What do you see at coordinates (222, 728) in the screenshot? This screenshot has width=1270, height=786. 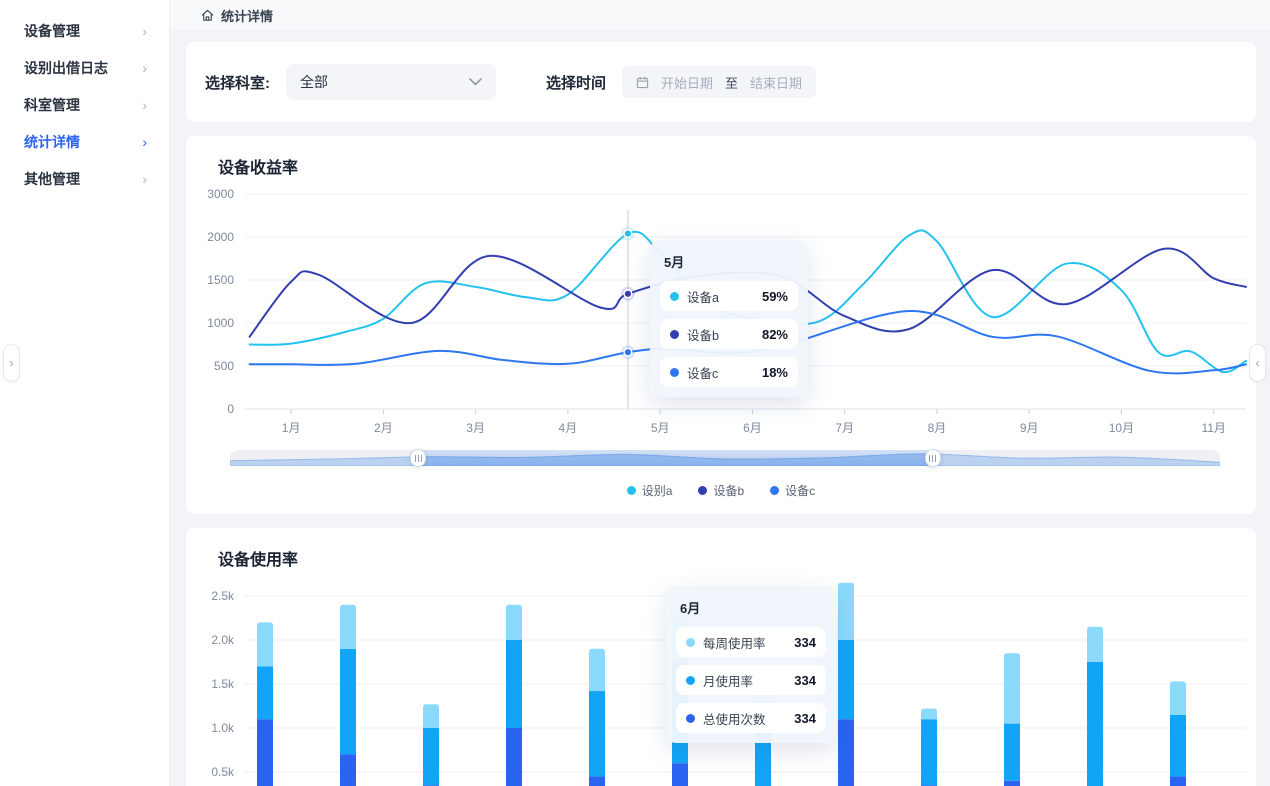 I see `y-axis-tick-label: 1.0k` at bounding box center [222, 728].